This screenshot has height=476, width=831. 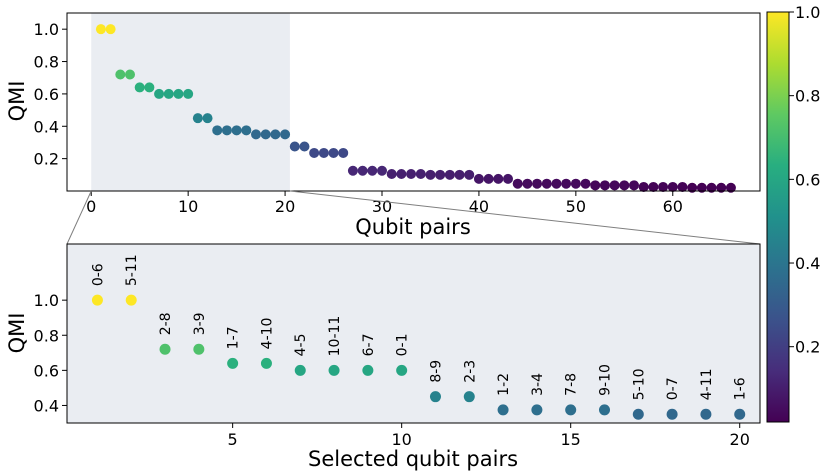 I want to click on bottom-point-label: 4-5, so click(x=301, y=344).